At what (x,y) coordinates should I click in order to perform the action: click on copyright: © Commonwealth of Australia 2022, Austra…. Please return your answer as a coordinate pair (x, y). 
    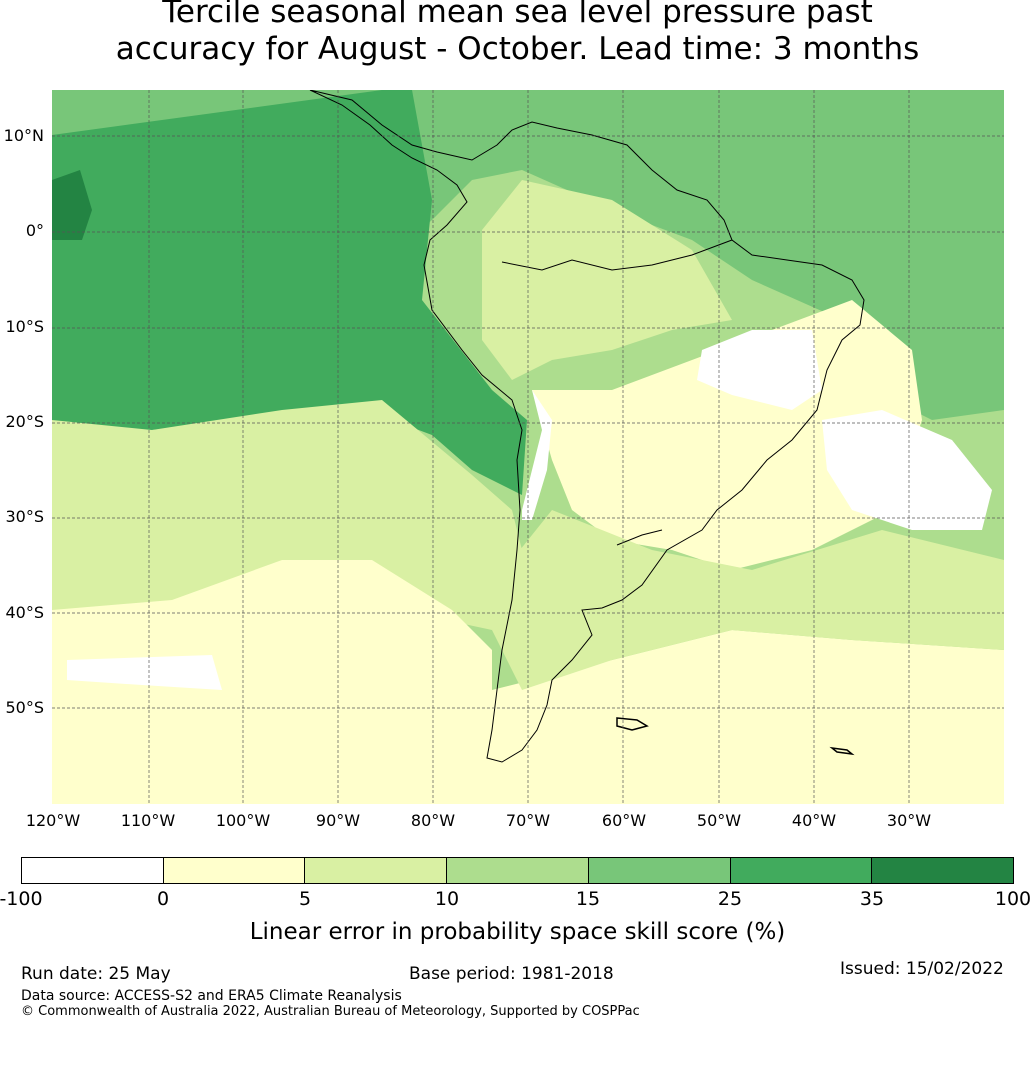
    Looking at the image, I should click on (330, 1011).